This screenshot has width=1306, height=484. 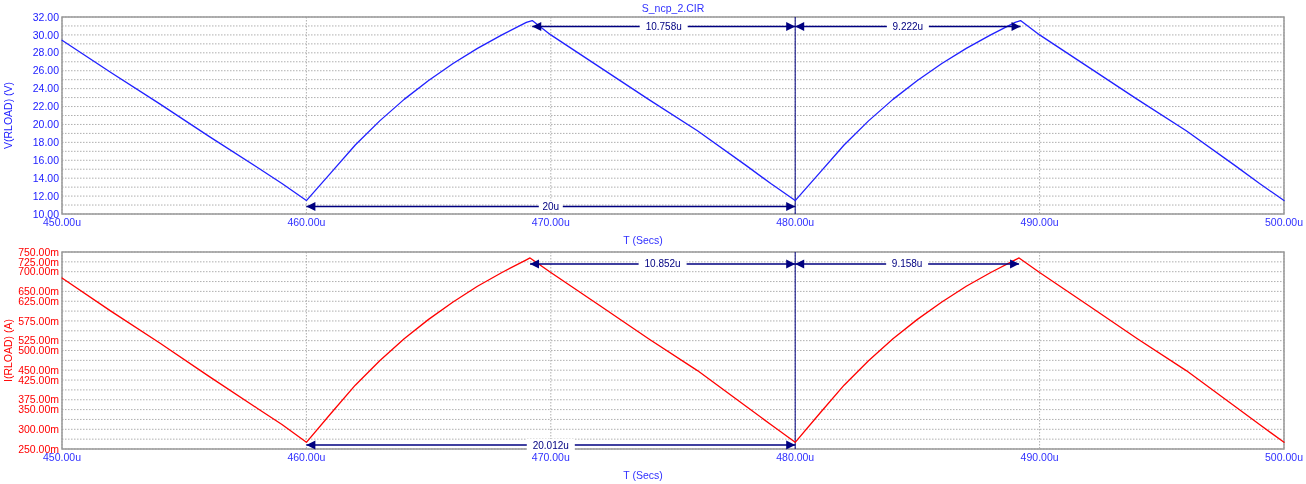 I want to click on annotation: 9.158u, so click(x=907, y=264).